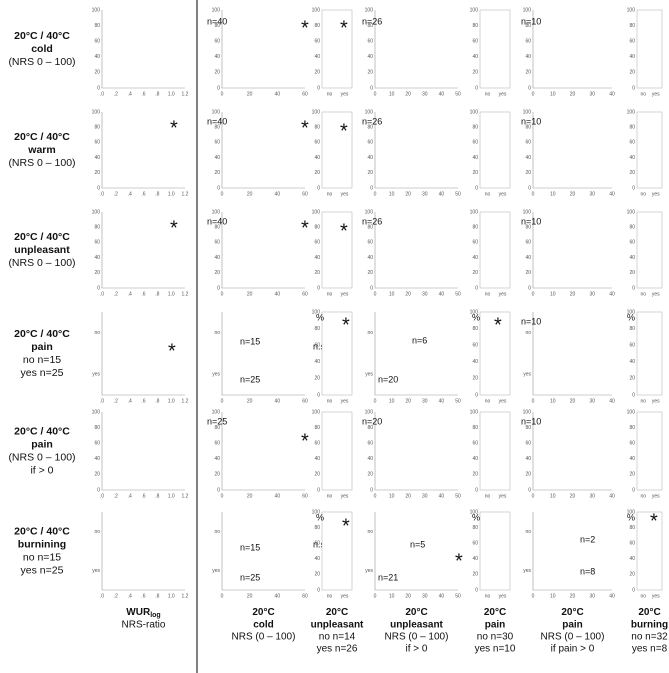 This screenshot has width=669, height=673. Describe the element at coordinates (41, 470) in the screenshot. I see `row-label: if > 0` at that location.